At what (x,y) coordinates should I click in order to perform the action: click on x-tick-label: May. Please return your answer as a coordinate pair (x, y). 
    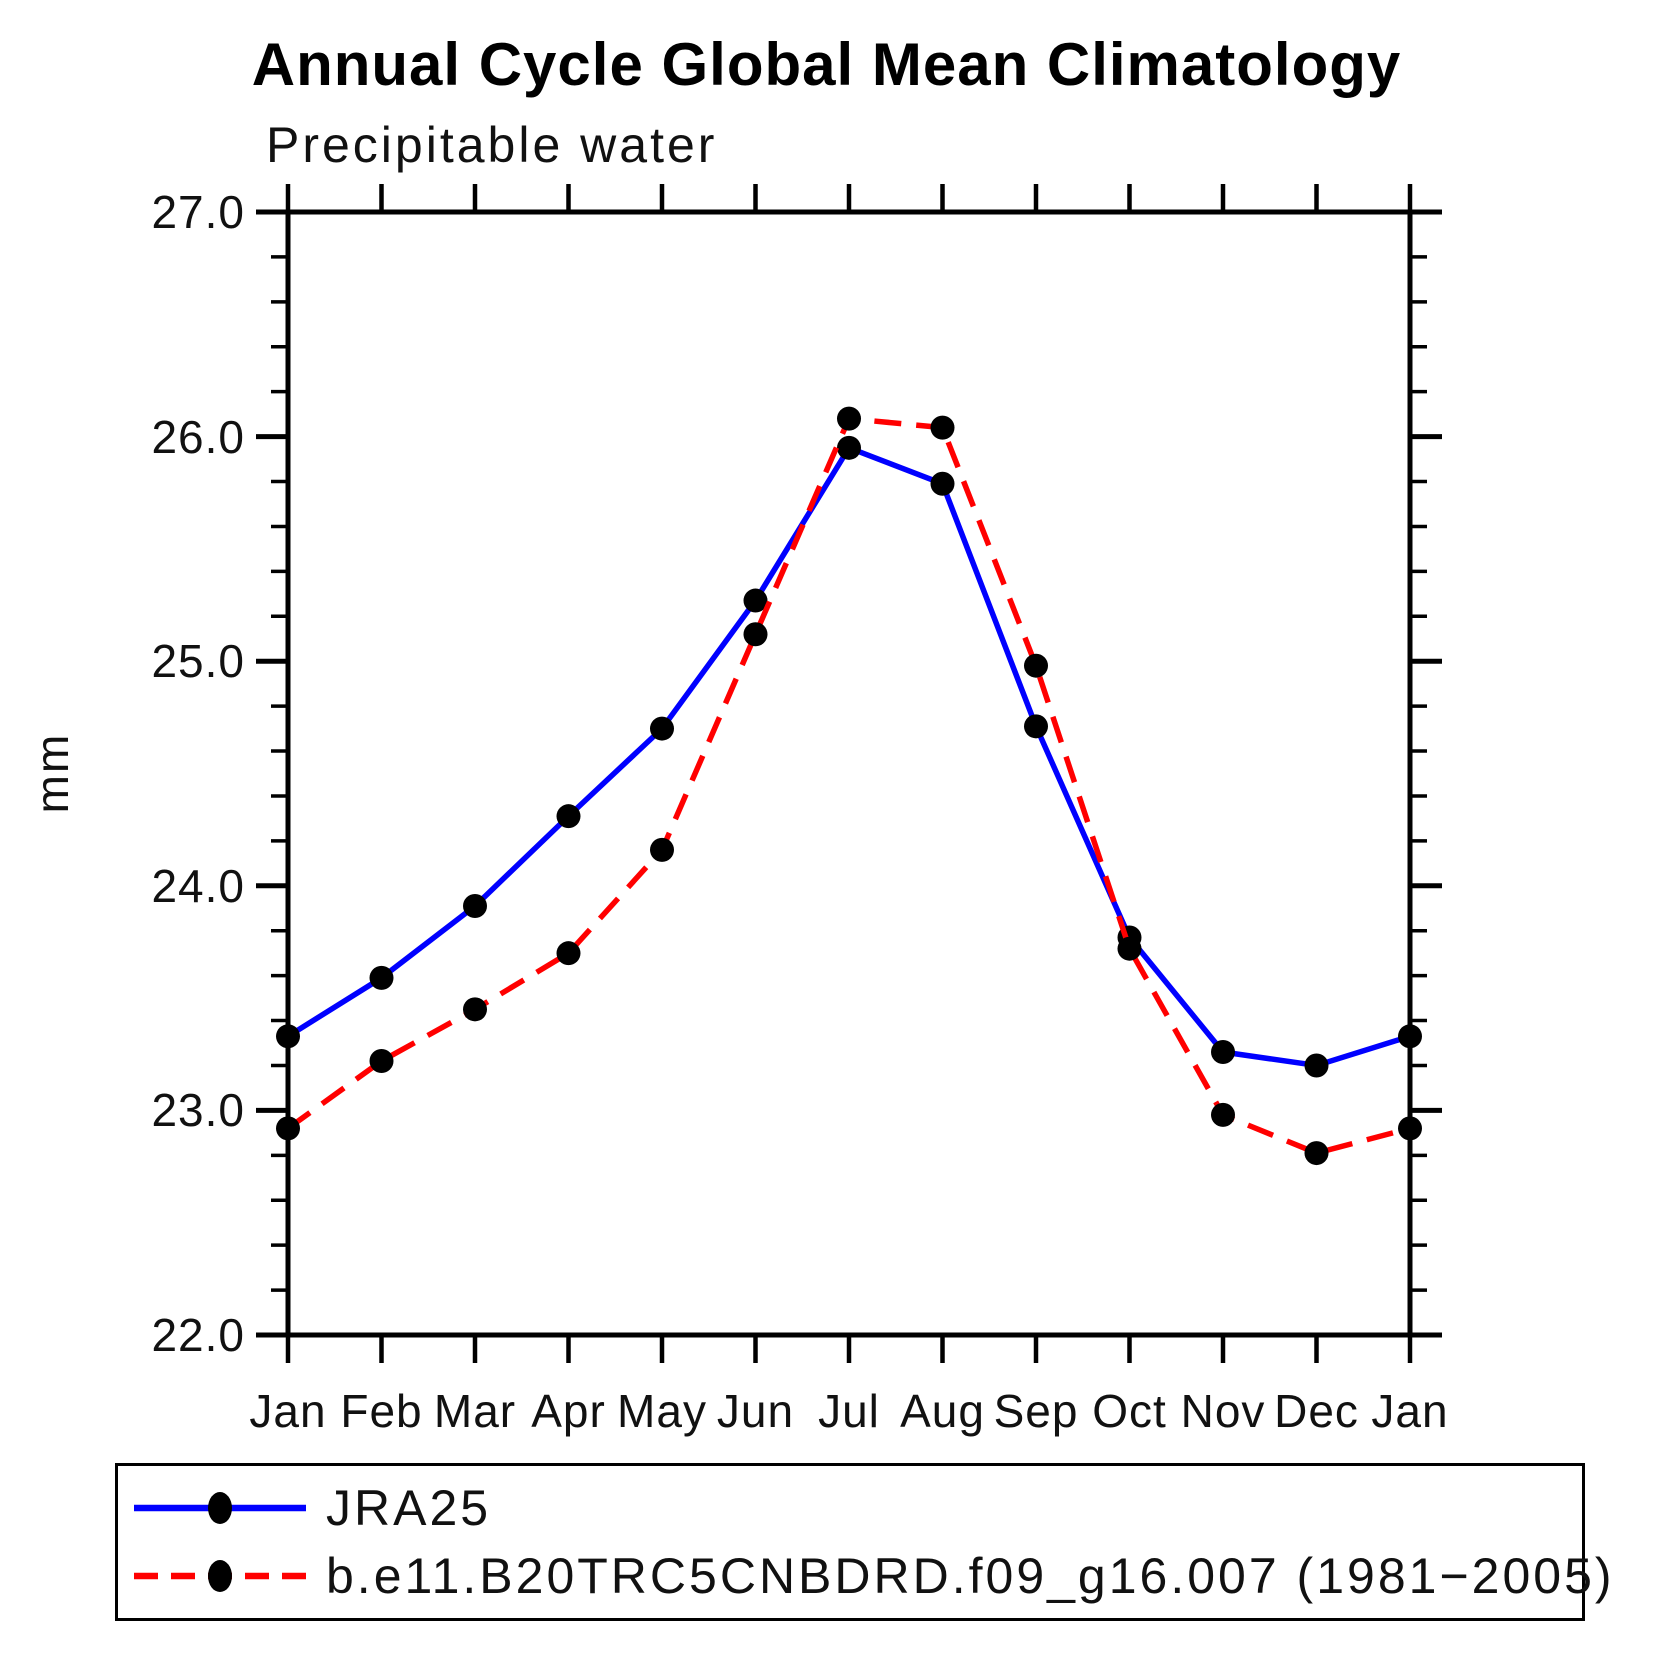
    Looking at the image, I should click on (662, 1411).